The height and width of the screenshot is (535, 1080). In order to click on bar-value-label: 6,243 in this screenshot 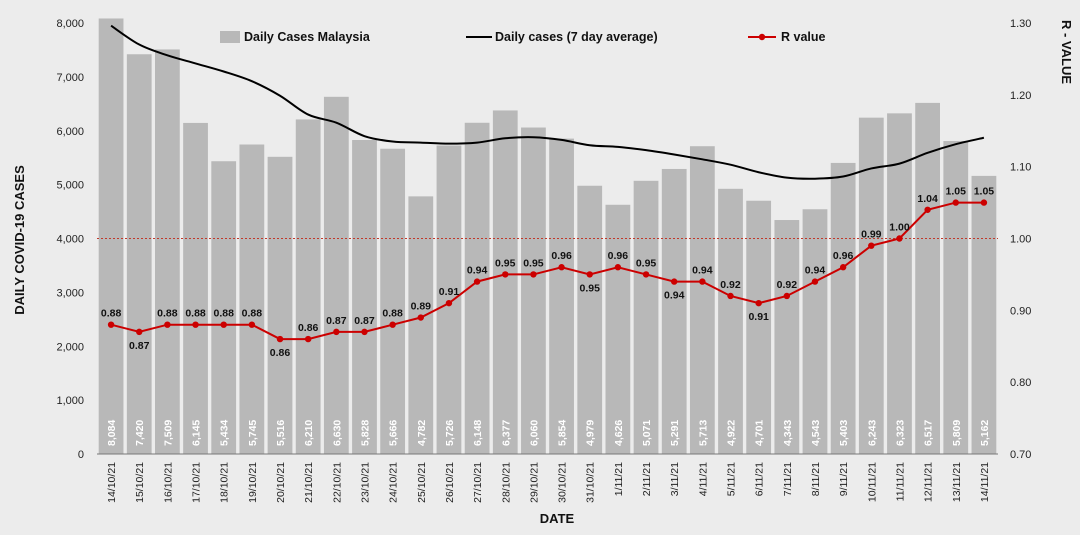, I will do `click(872, 433)`.